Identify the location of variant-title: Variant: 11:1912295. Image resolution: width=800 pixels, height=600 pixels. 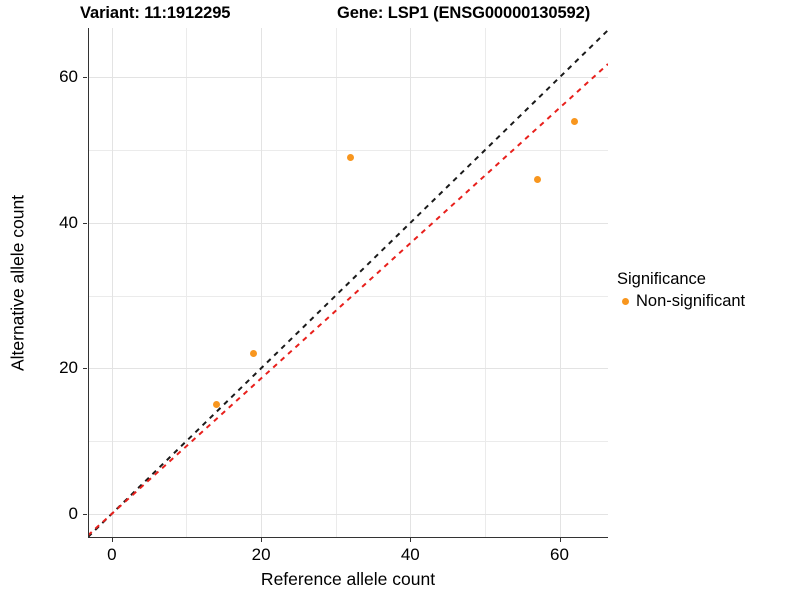
(155, 13).